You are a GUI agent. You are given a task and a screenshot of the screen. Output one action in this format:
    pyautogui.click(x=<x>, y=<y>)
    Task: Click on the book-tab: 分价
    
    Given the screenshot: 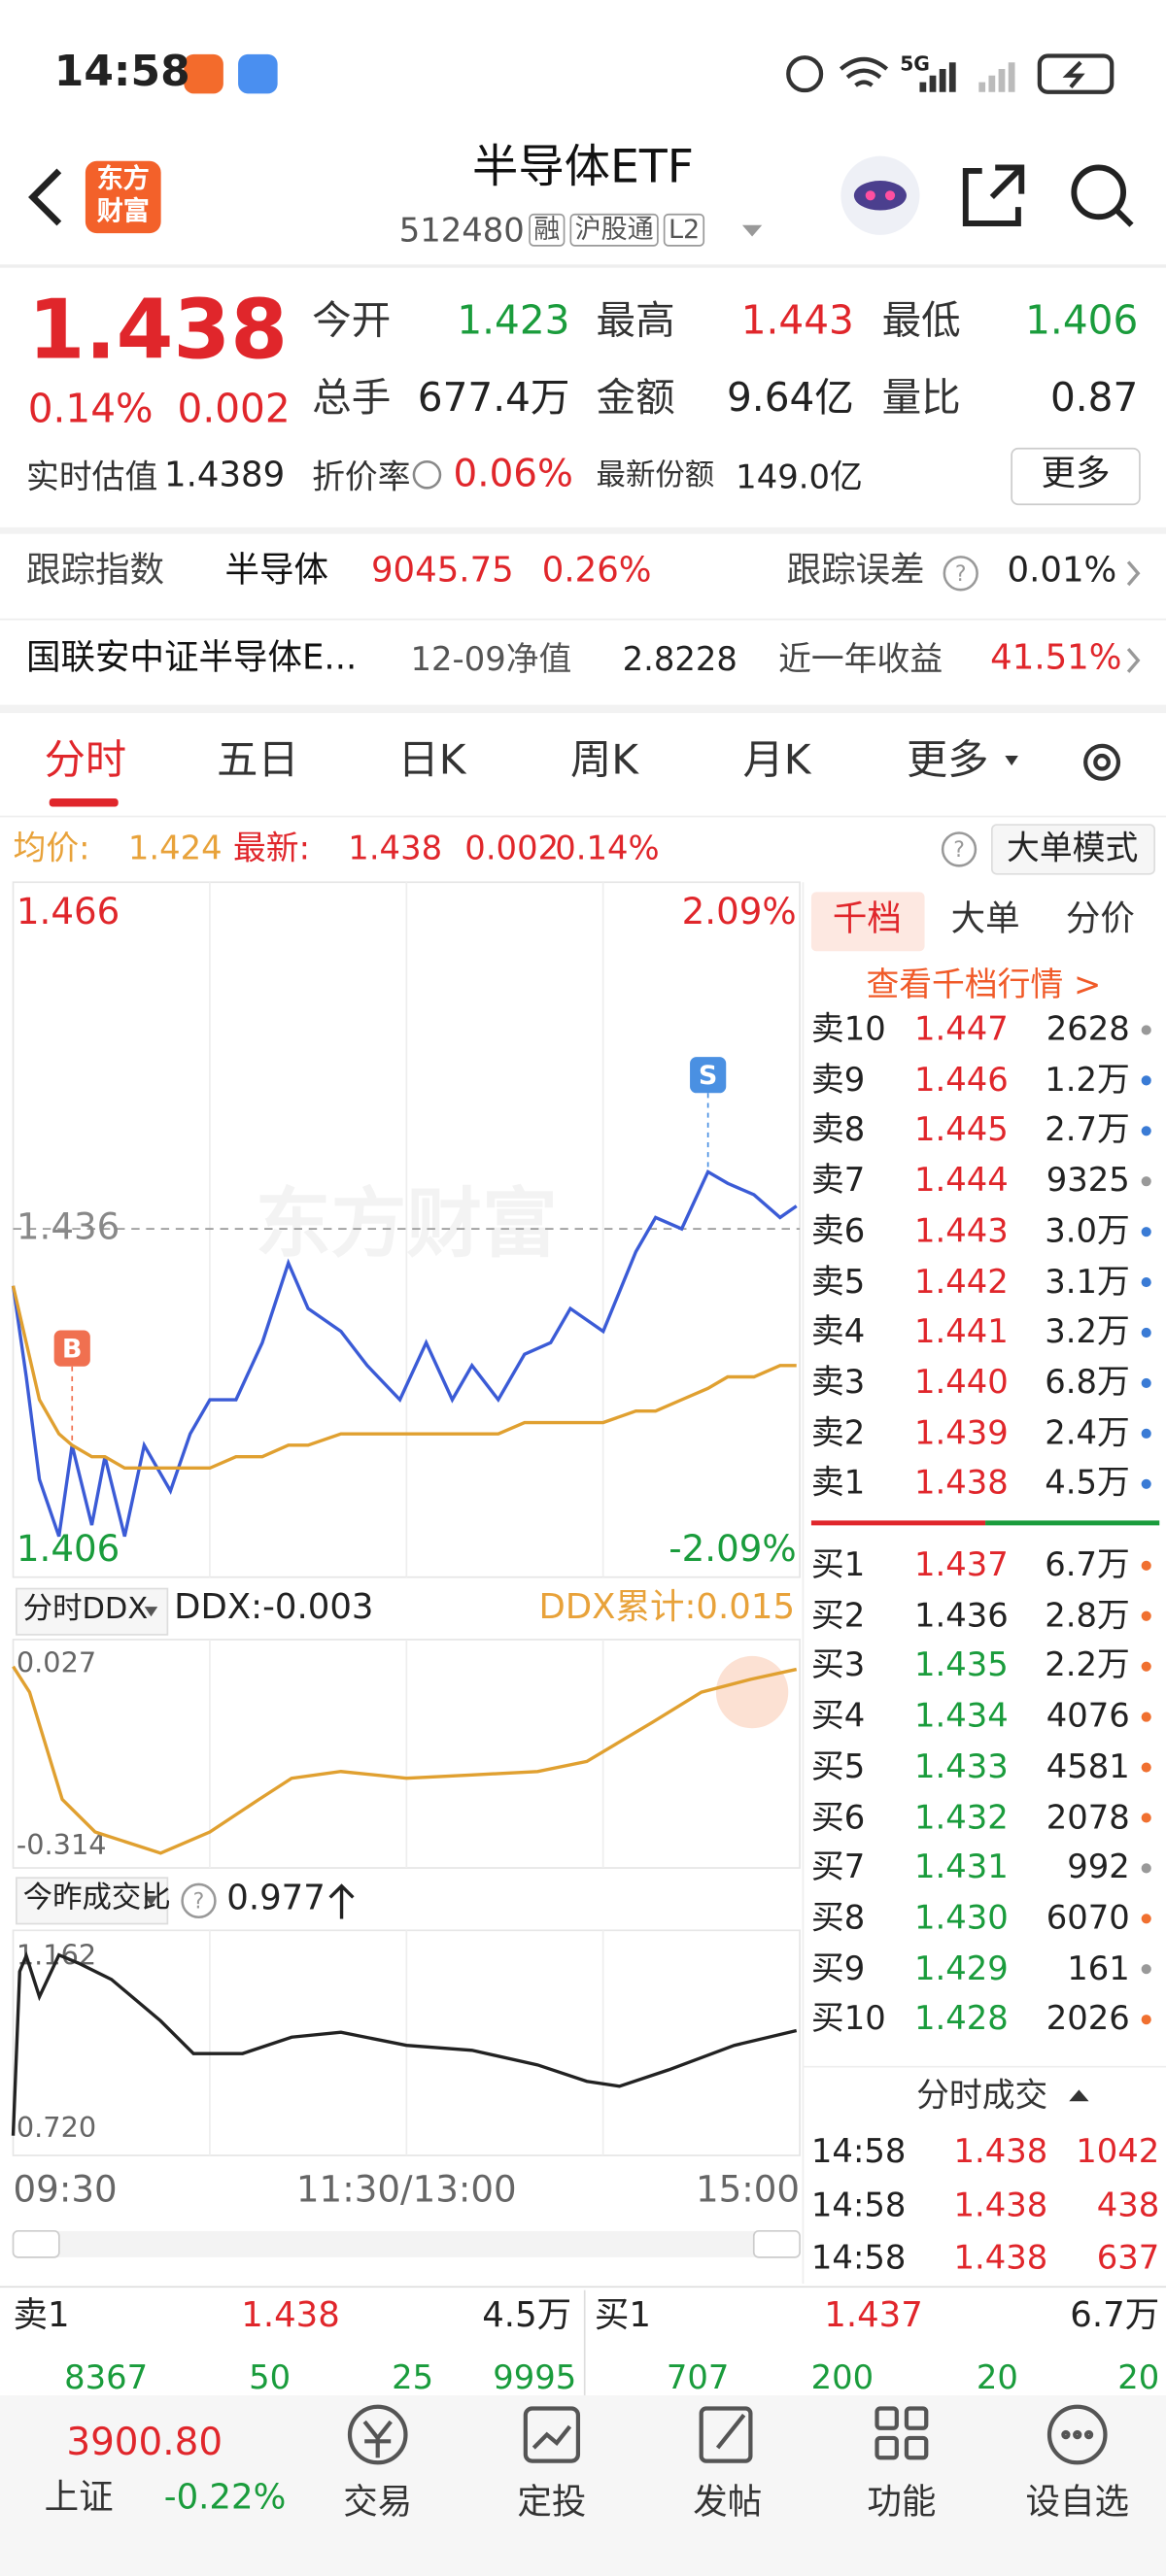 What is the action you would take?
    pyautogui.click(x=1100, y=918)
    